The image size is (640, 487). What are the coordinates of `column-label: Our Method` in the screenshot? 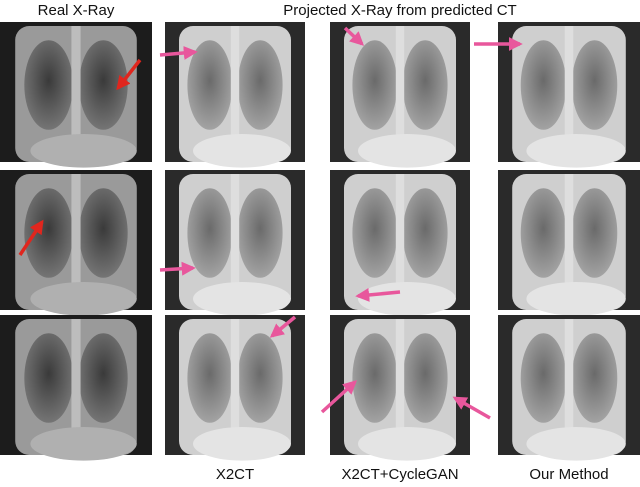 It's located at (568, 474).